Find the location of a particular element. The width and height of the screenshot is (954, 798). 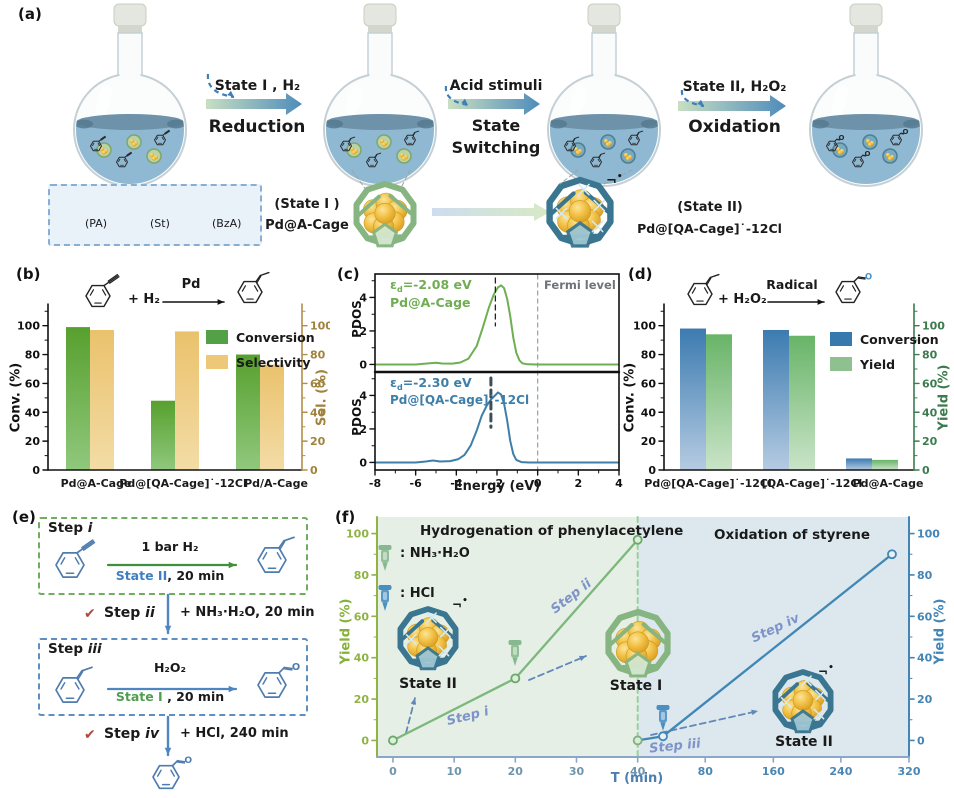

c-top-name: Pd@A-Cage is located at coordinates (430, 302).